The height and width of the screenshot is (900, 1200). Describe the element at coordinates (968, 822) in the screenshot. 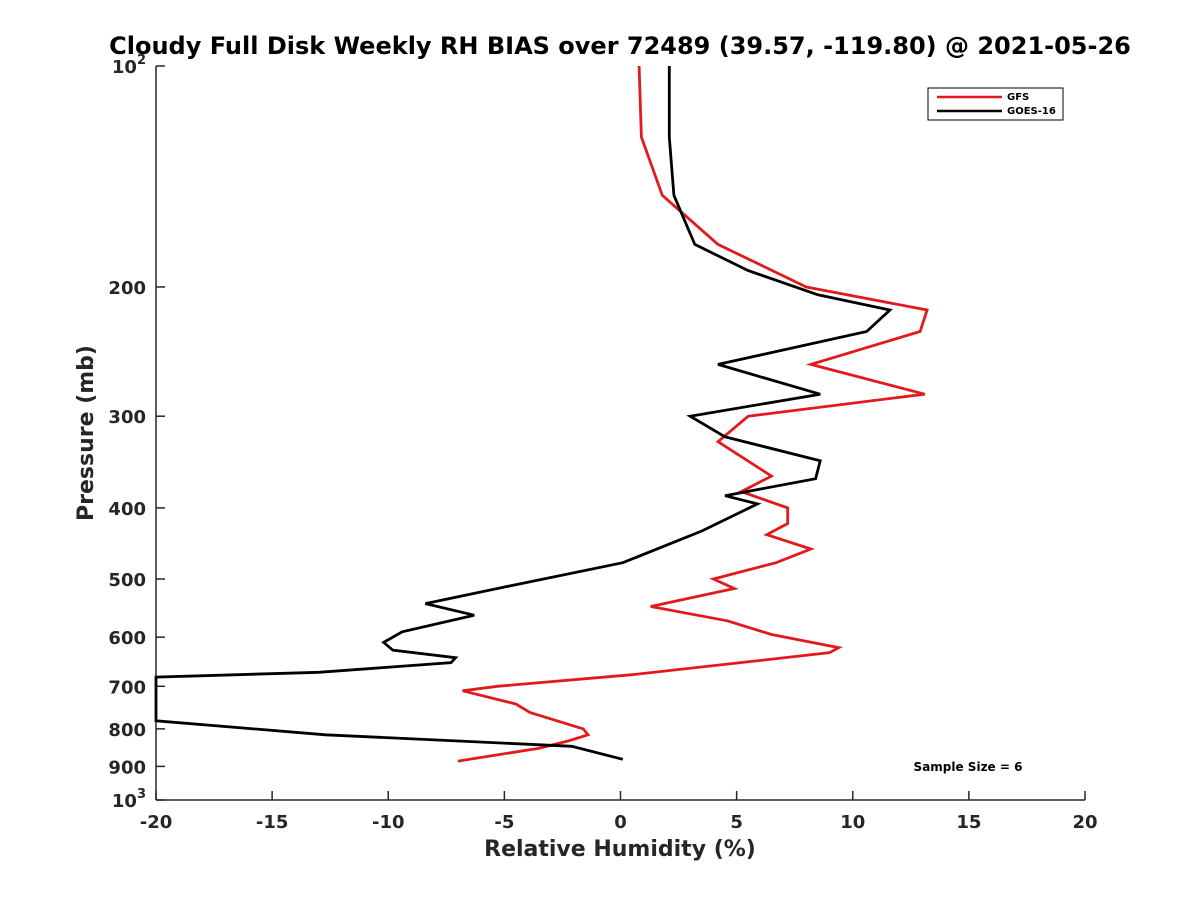

I see `x-tick-label: 15` at that location.